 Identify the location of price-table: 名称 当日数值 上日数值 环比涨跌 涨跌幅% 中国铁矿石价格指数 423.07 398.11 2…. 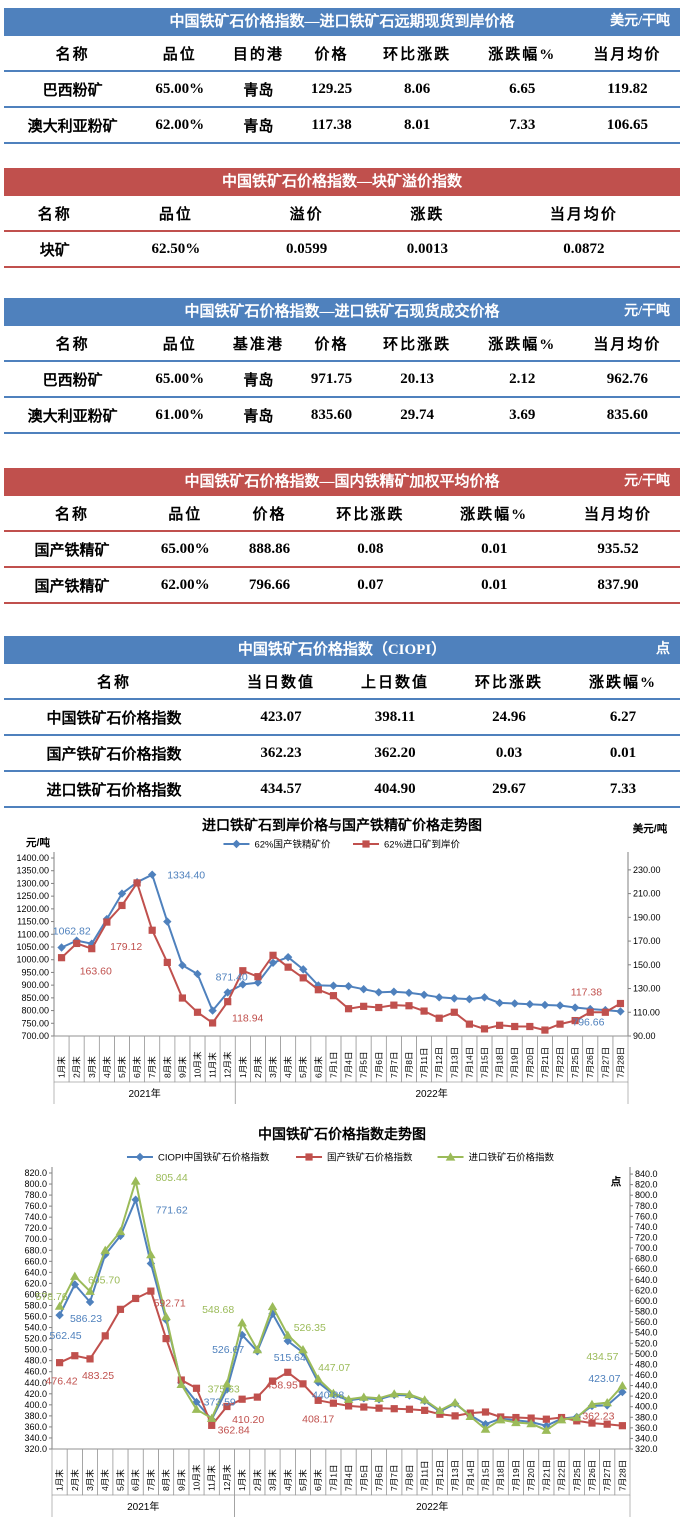
(342, 736).